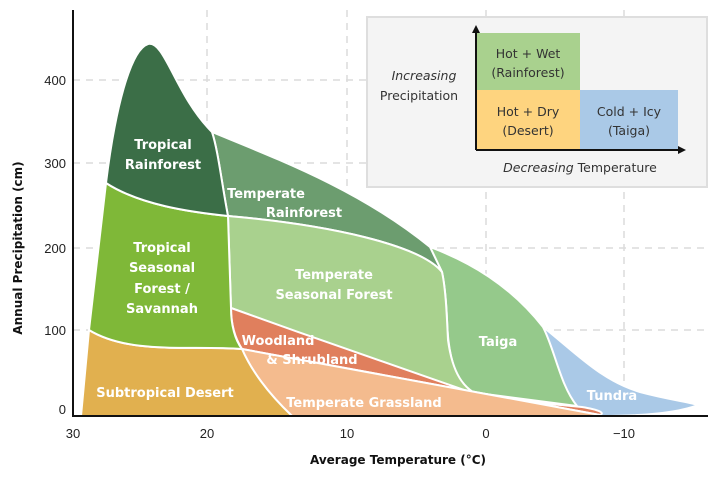 This screenshot has height=477, width=720. What do you see at coordinates (527, 72) in the screenshot?
I see `legend-hot-wet-sub: (Rainforest)` at bounding box center [527, 72].